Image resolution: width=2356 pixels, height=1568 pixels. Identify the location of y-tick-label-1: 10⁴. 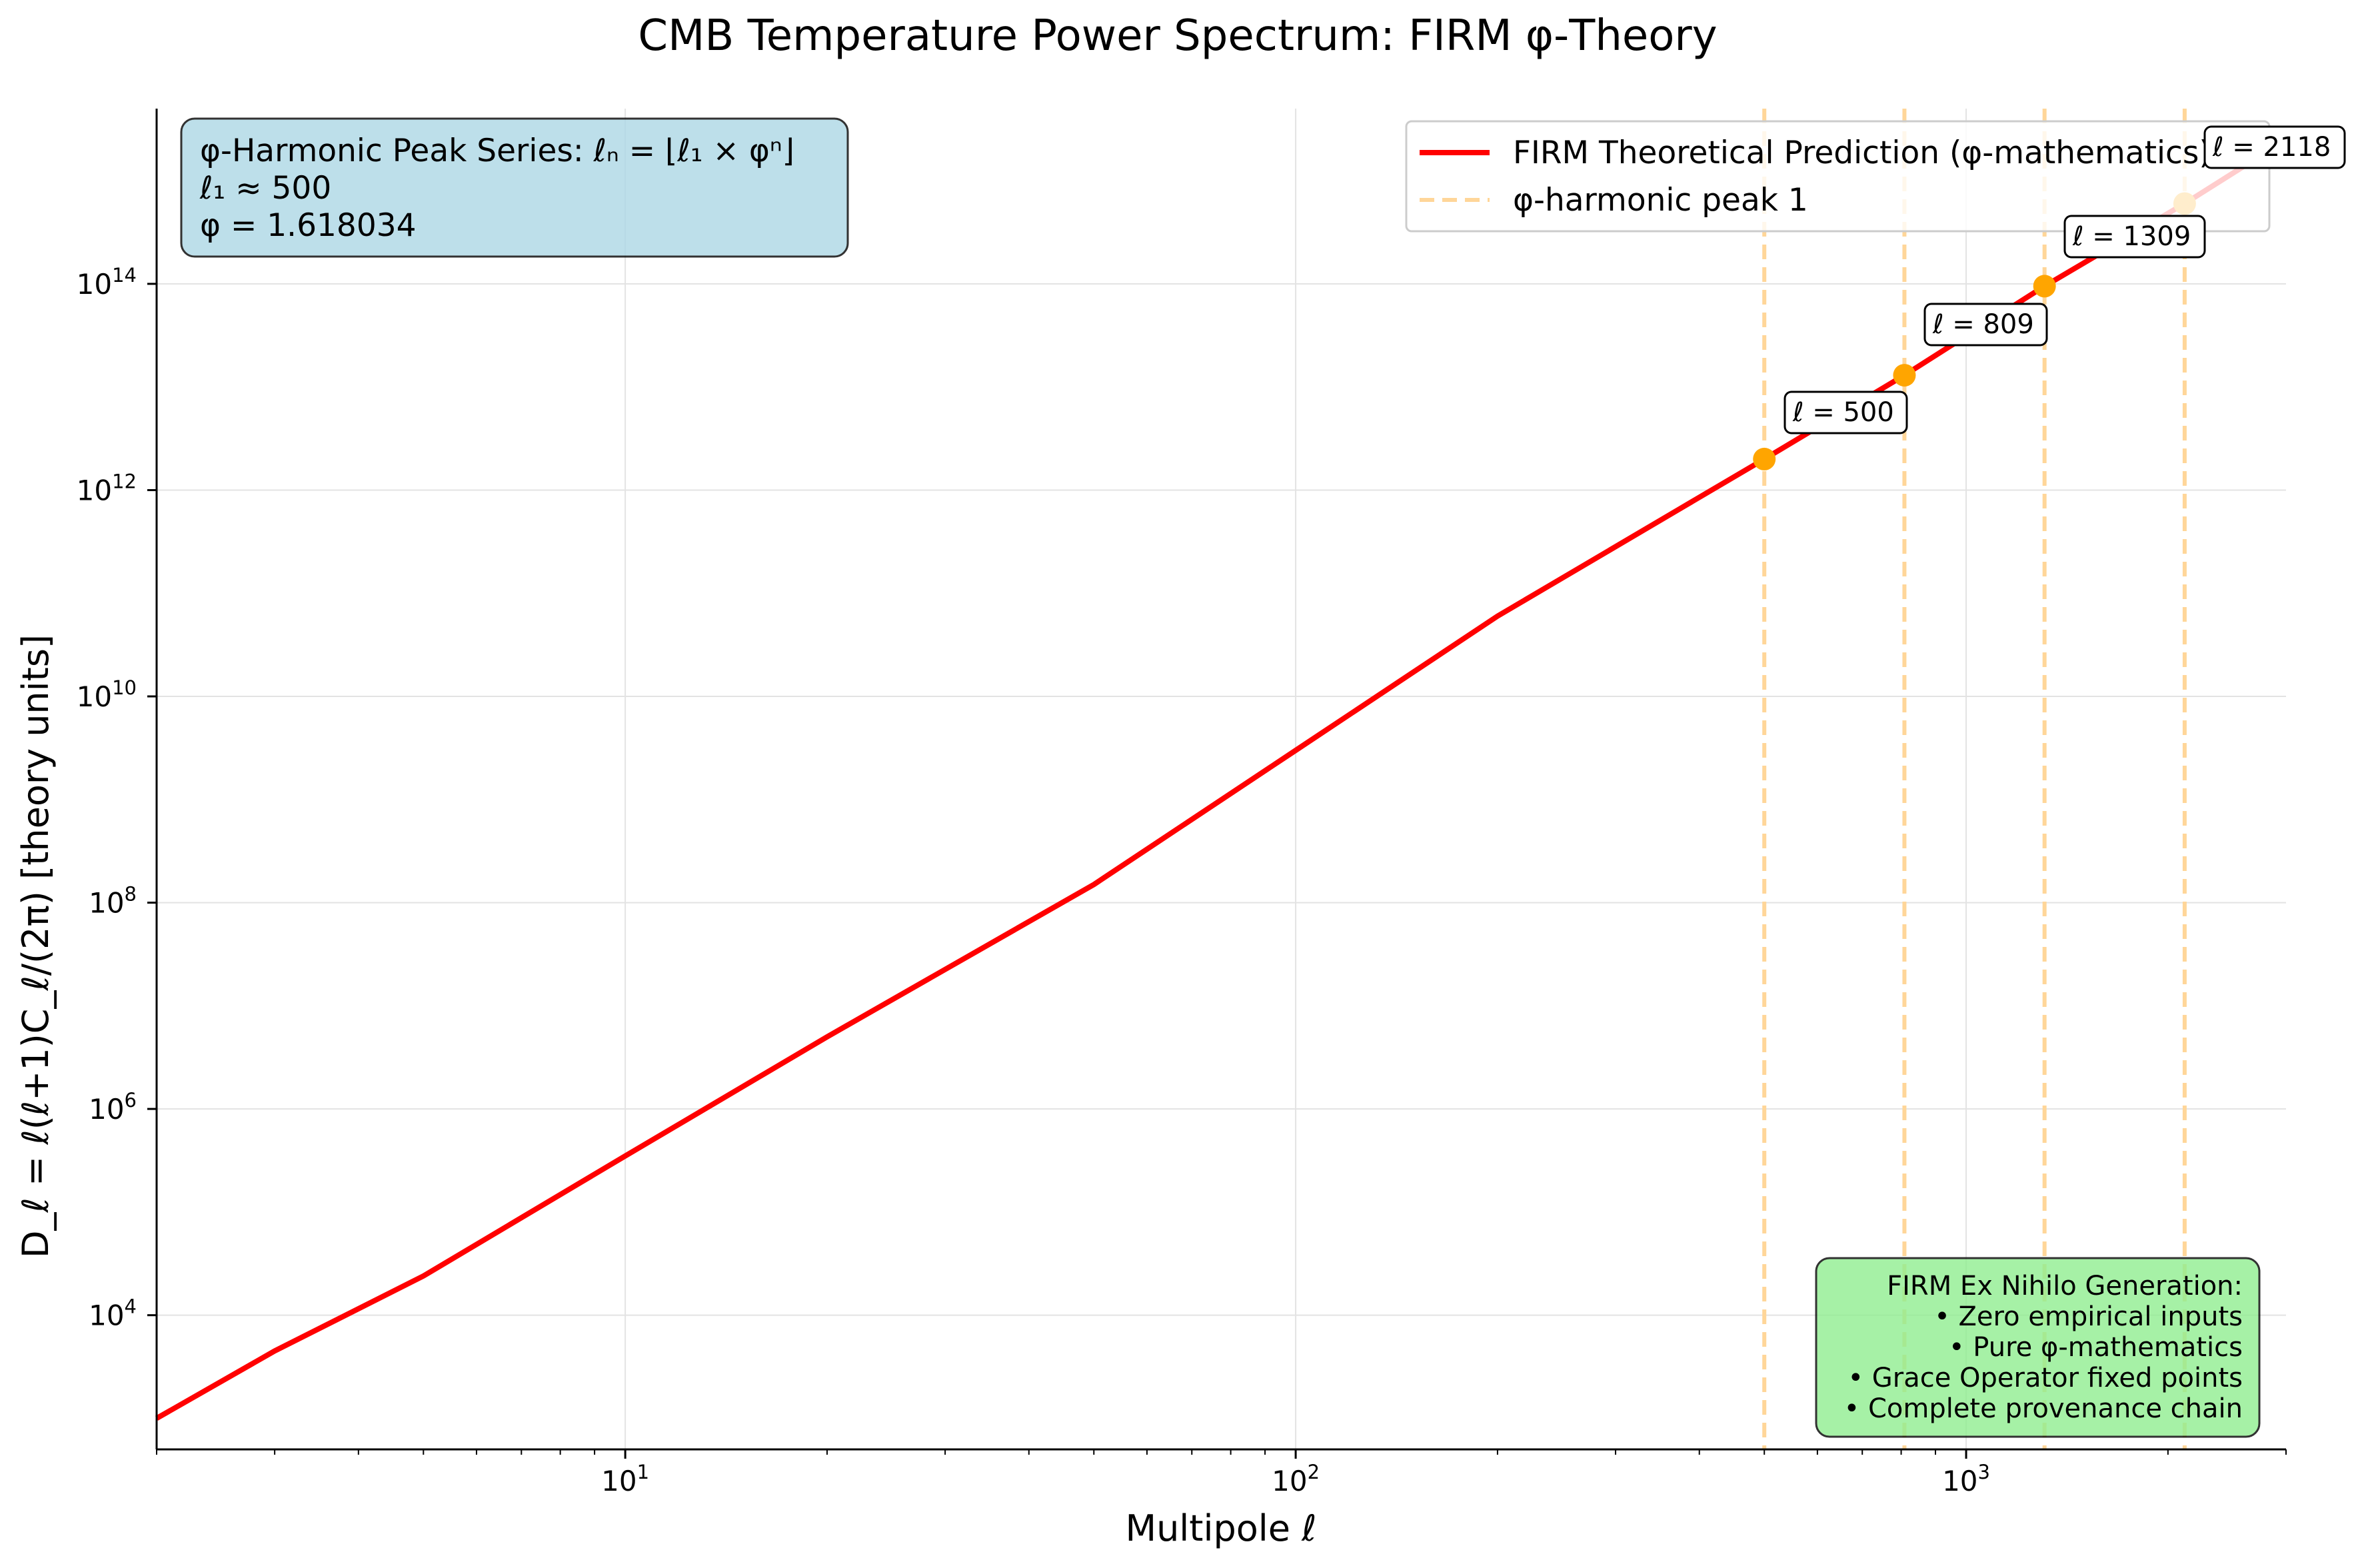
(113, 1313).